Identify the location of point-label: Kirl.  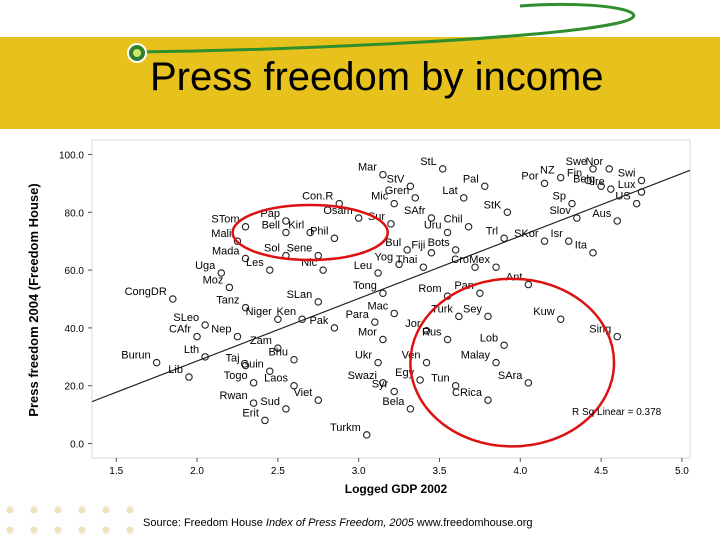
(296, 226).